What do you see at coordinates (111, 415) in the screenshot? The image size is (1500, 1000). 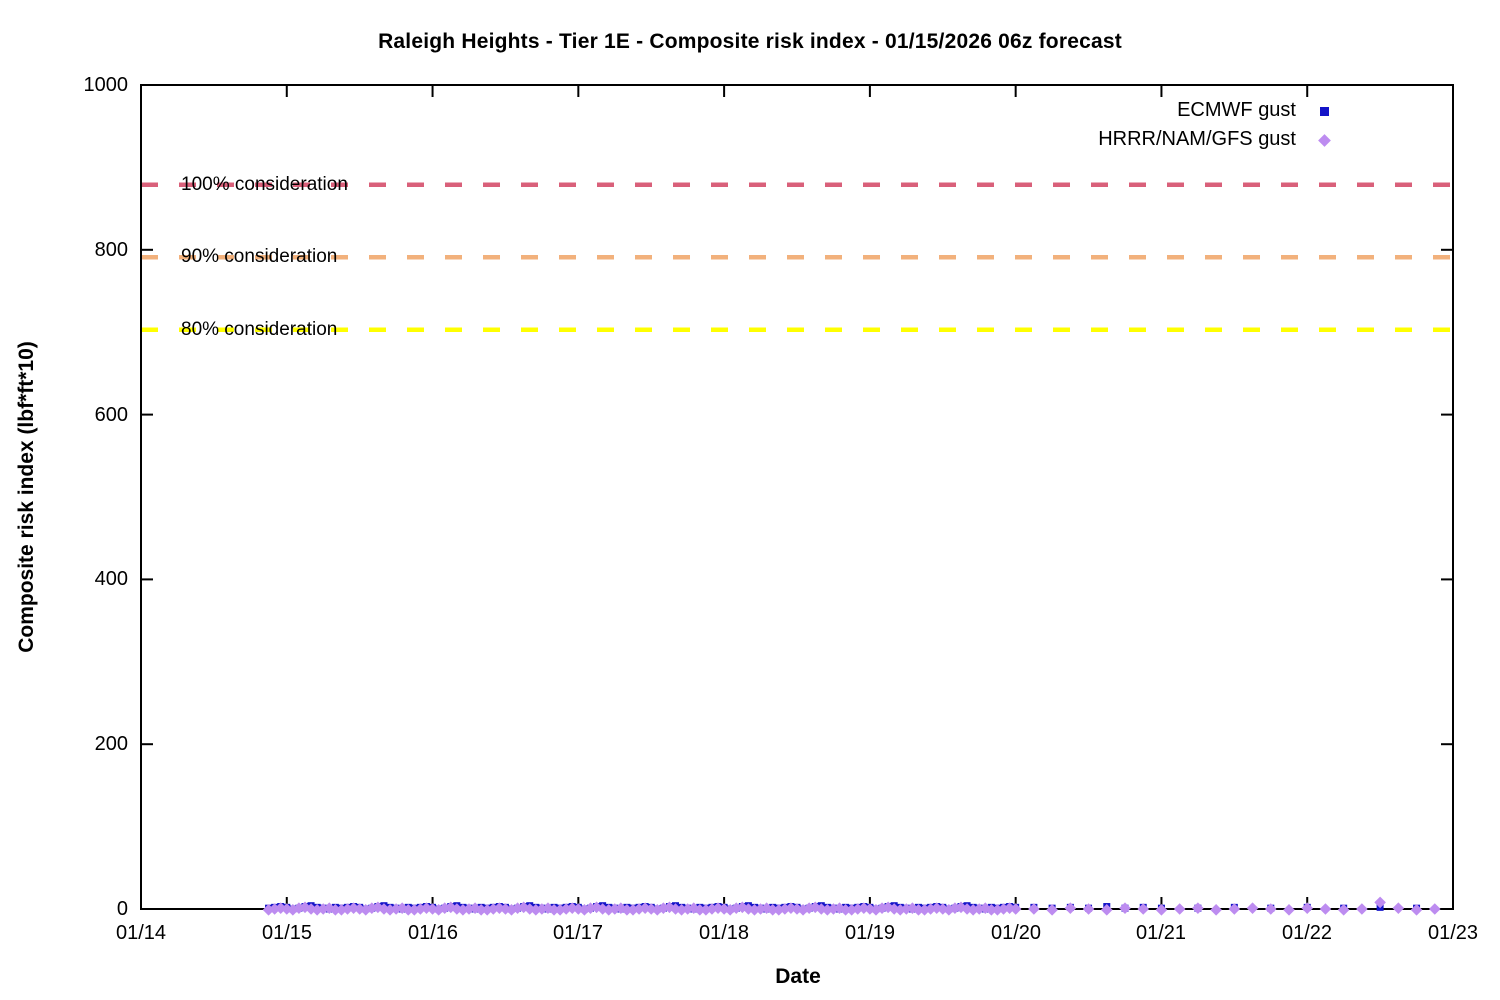 I see `y-tick-label: 600` at bounding box center [111, 415].